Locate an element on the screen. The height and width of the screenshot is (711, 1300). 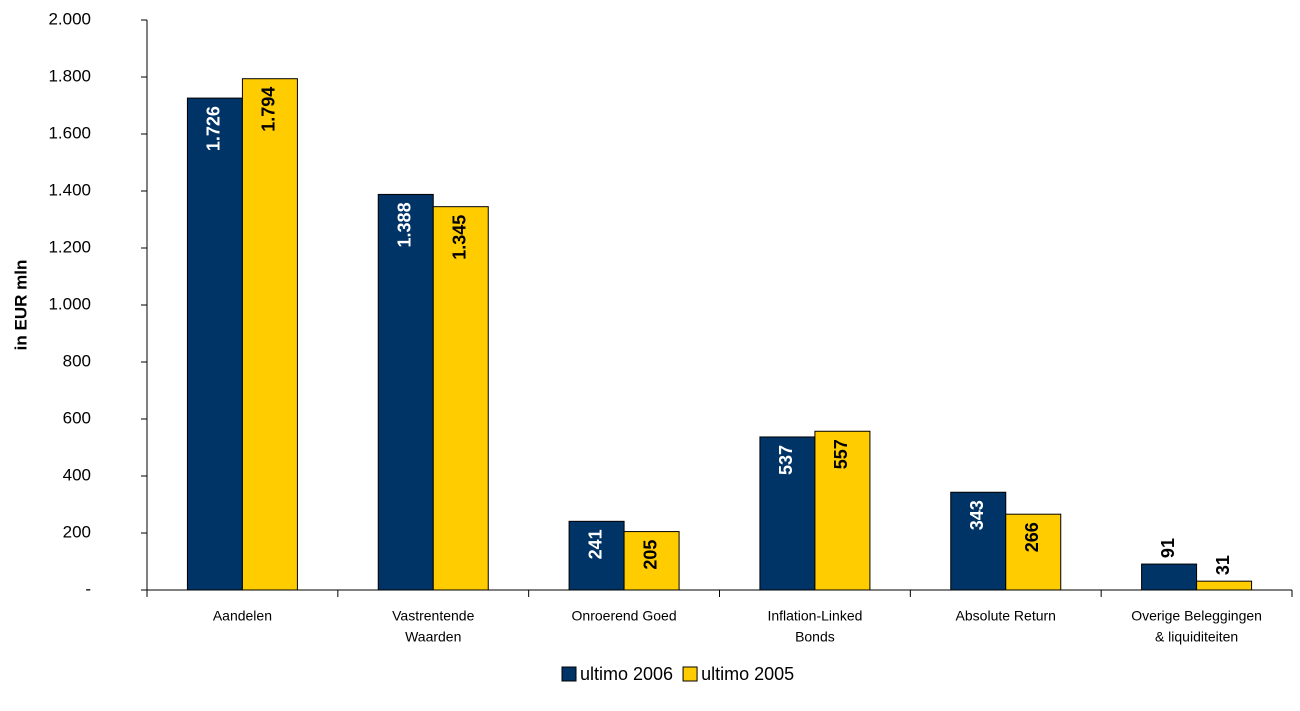
y-tick-label: - is located at coordinates (88, 588).